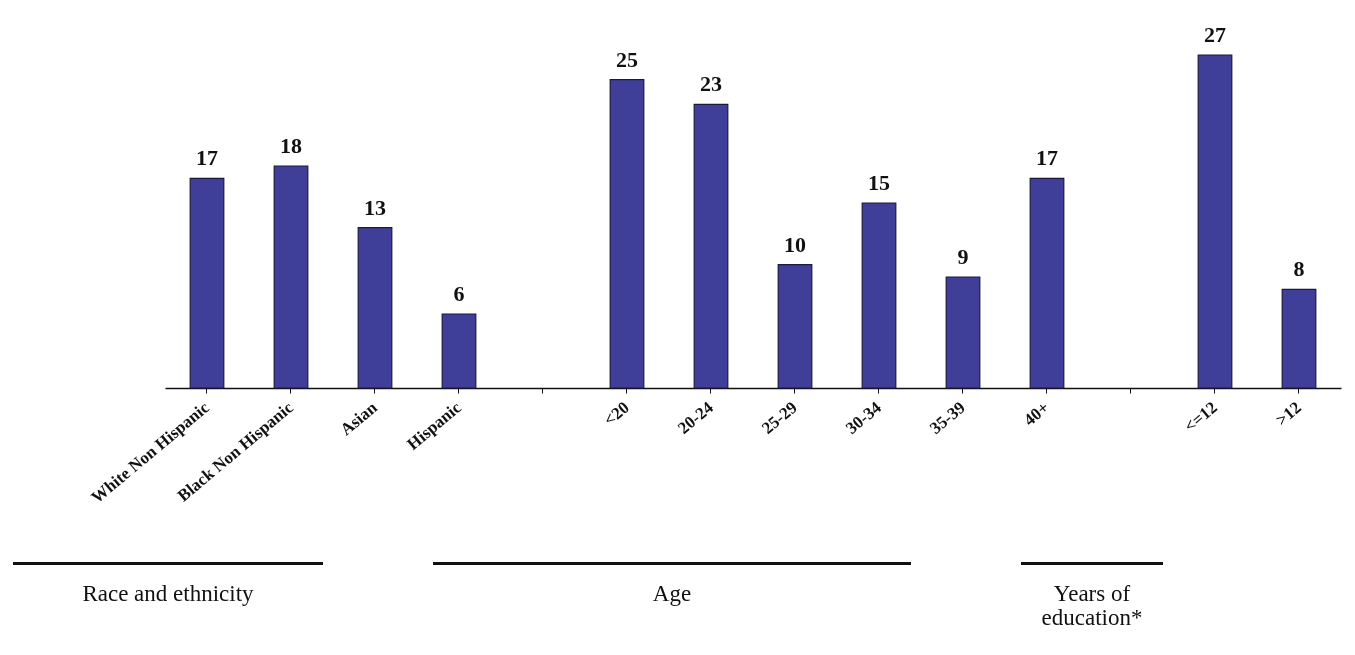  I want to click on data-label: 15, so click(879, 182).